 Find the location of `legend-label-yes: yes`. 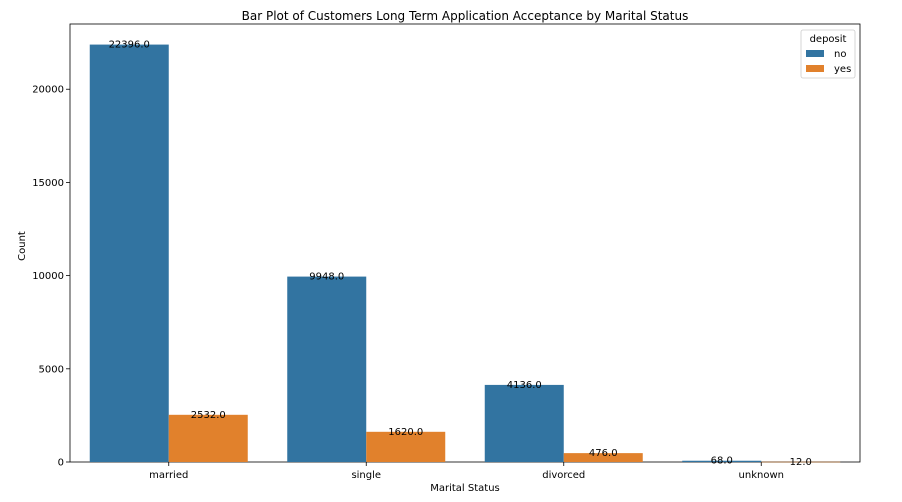

legend-label-yes: yes is located at coordinates (842, 69).